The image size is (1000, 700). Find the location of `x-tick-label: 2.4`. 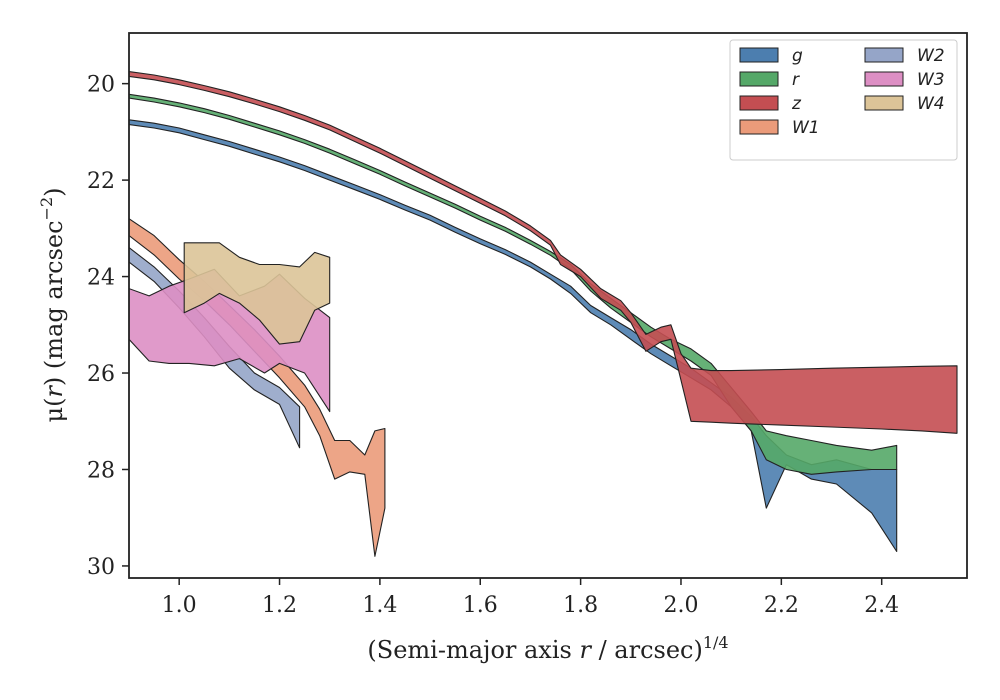

x-tick-label: 2.4 is located at coordinates (881, 605).